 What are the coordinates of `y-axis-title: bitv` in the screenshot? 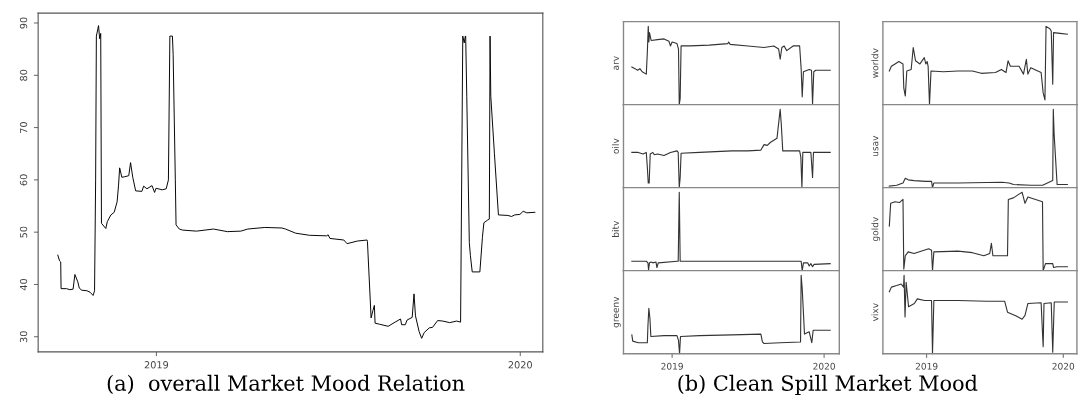 It's located at (615, 228).